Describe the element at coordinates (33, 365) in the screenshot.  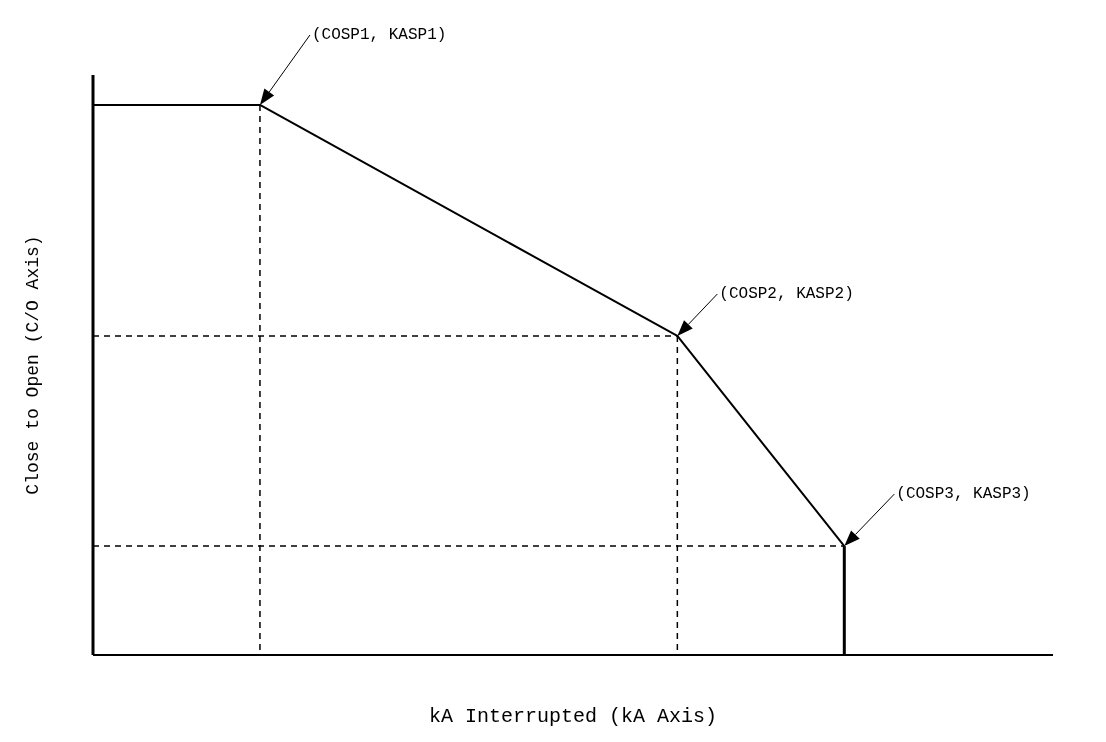
I see `y-axis-title: Close to Open (C/O Axis)` at that location.